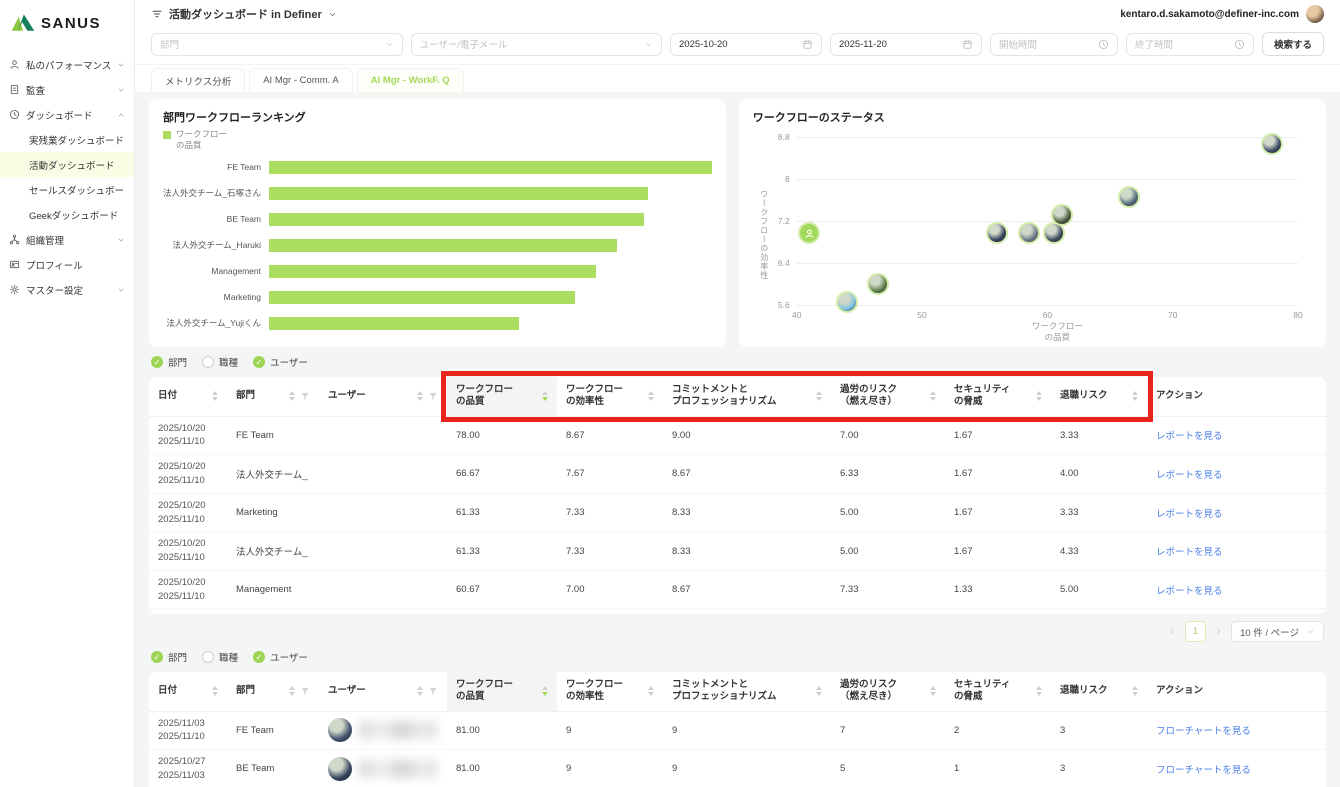 The image size is (1340, 787). What do you see at coordinates (67, 214) in the screenshot?
I see `sidebar-item: Geekダッシュボード` at bounding box center [67, 214].